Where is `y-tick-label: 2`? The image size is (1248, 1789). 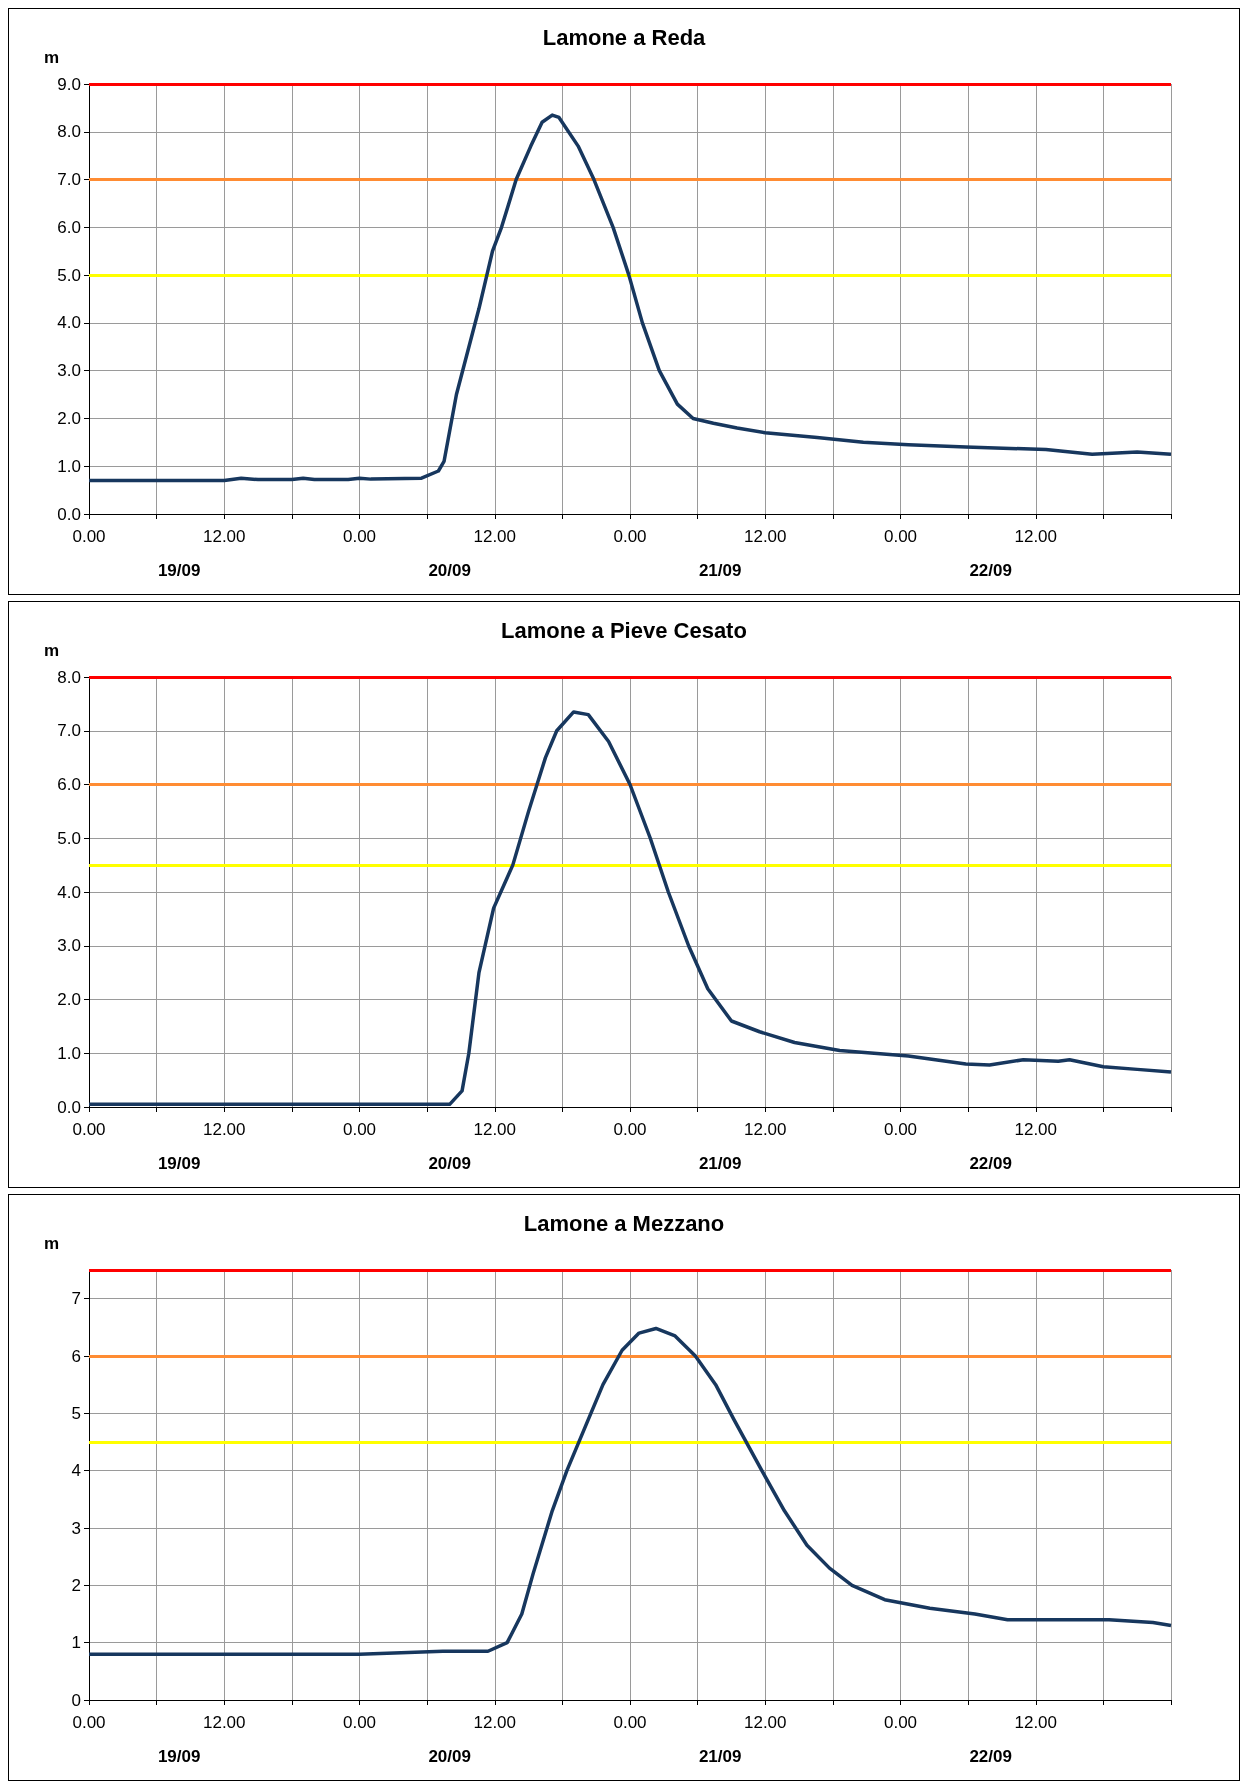
y-tick-label: 2 is located at coordinates (76, 1585).